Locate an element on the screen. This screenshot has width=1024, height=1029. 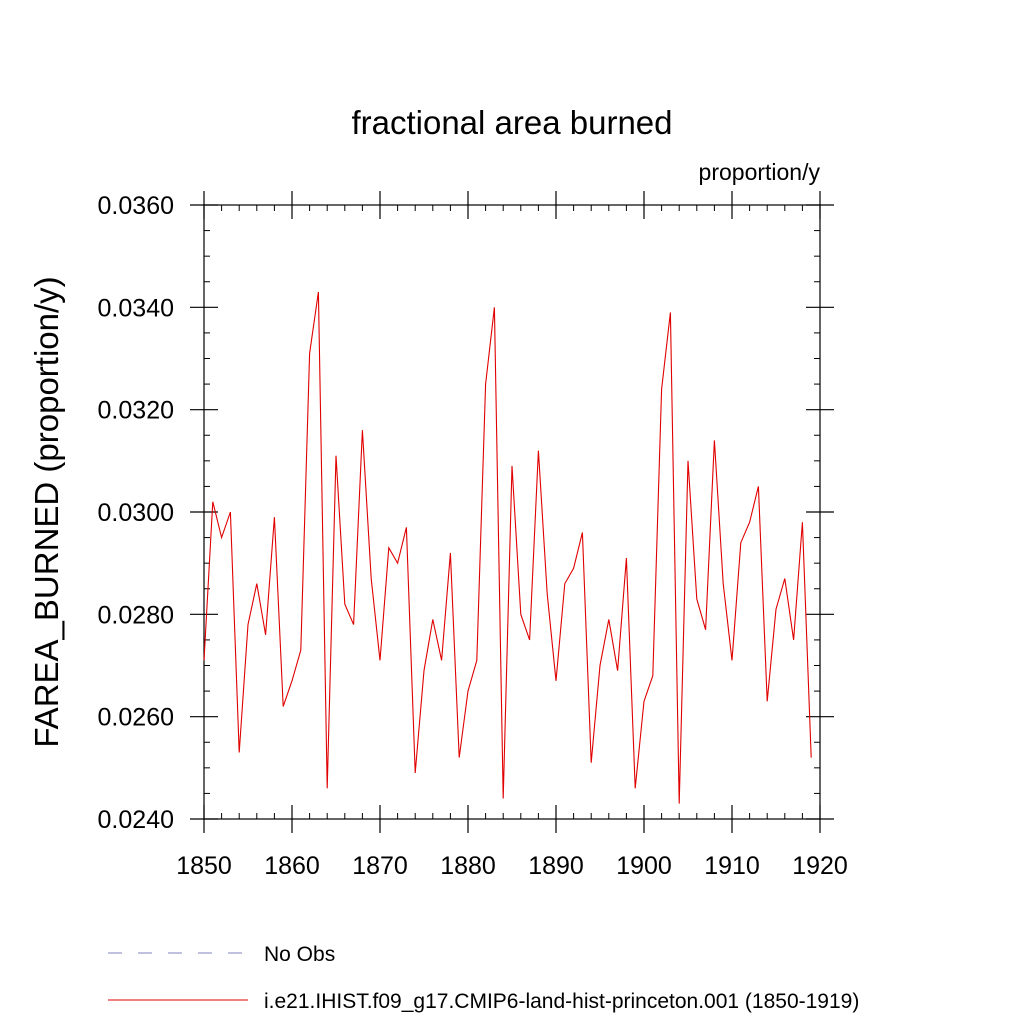
chart-title: fractional area burned is located at coordinates (511, 122).